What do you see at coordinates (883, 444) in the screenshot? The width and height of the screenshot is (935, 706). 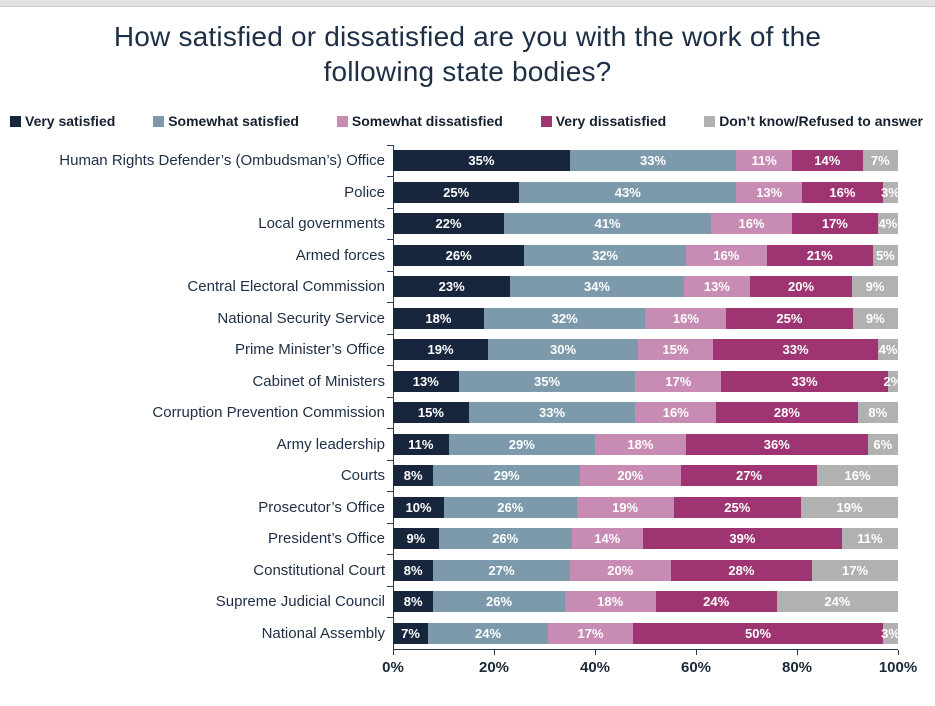 I see `bar-segment-value: 6%` at bounding box center [883, 444].